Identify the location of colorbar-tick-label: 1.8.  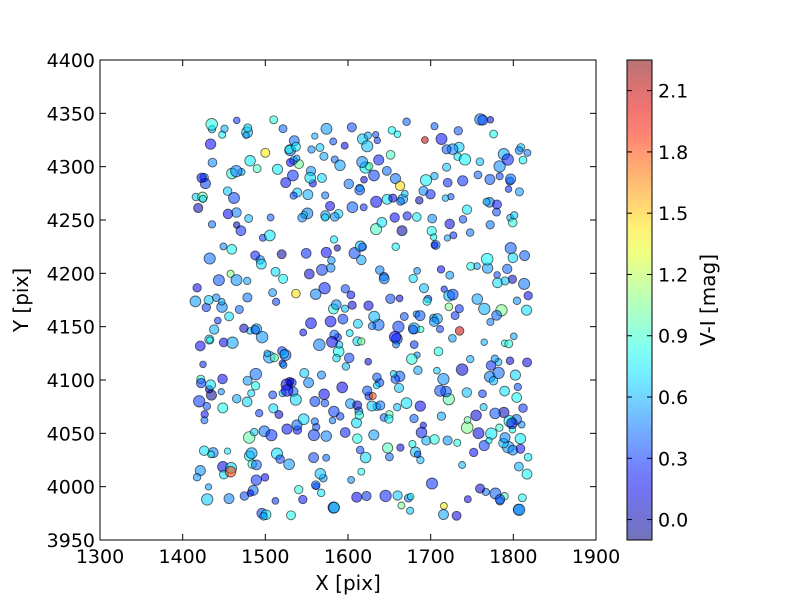
(673, 153).